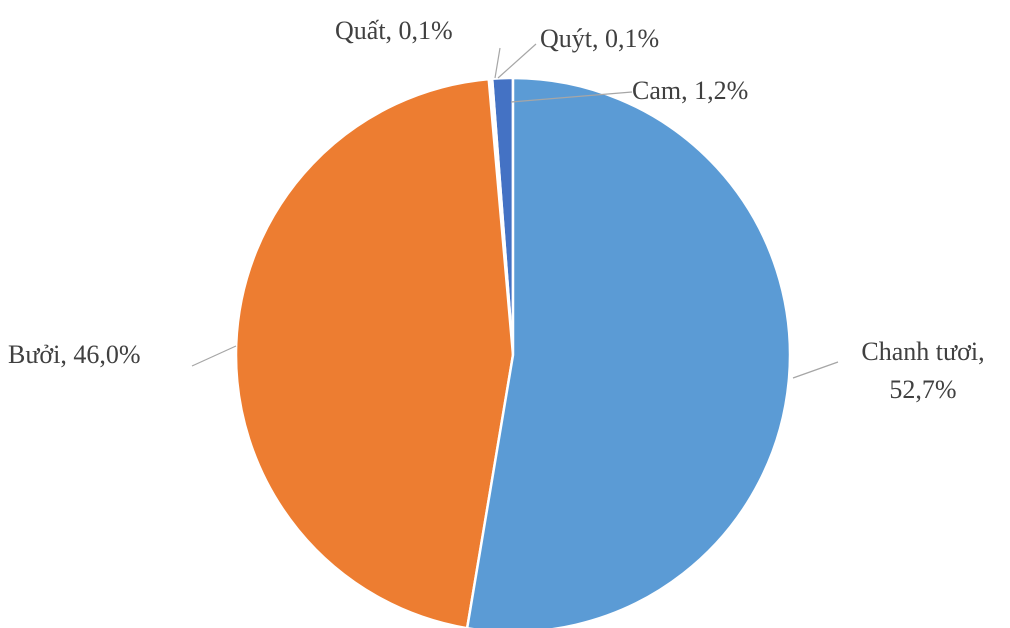 This screenshot has height=628, width=1010. I want to click on data-label: Quất, 0,1%, so click(394, 30).